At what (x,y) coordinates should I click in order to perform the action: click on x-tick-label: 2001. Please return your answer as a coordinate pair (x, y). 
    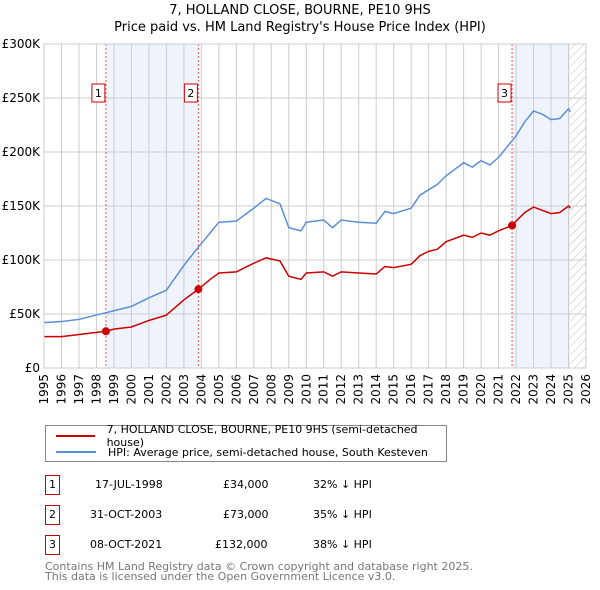
    Looking at the image, I should click on (149, 389).